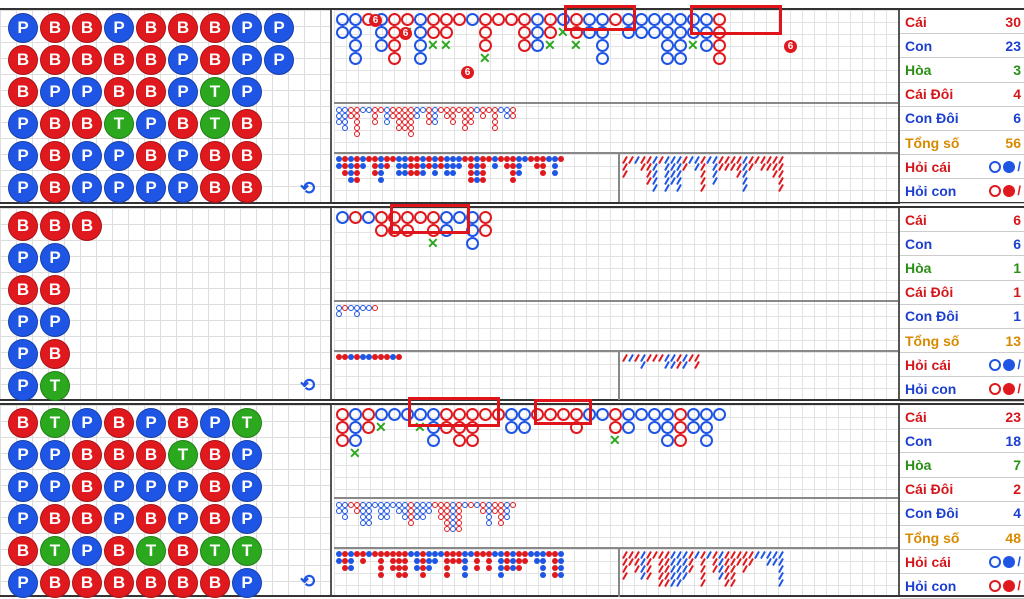 The image size is (1024, 599). Describe the element at coordinates (563, 412) in the screenshot. I see `highlight-box` at that location.